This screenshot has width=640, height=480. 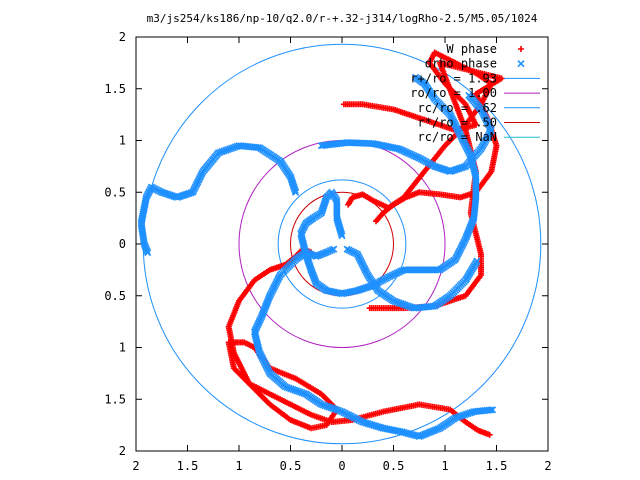 I want to click on reference-circle, so click(x=342, y=244).